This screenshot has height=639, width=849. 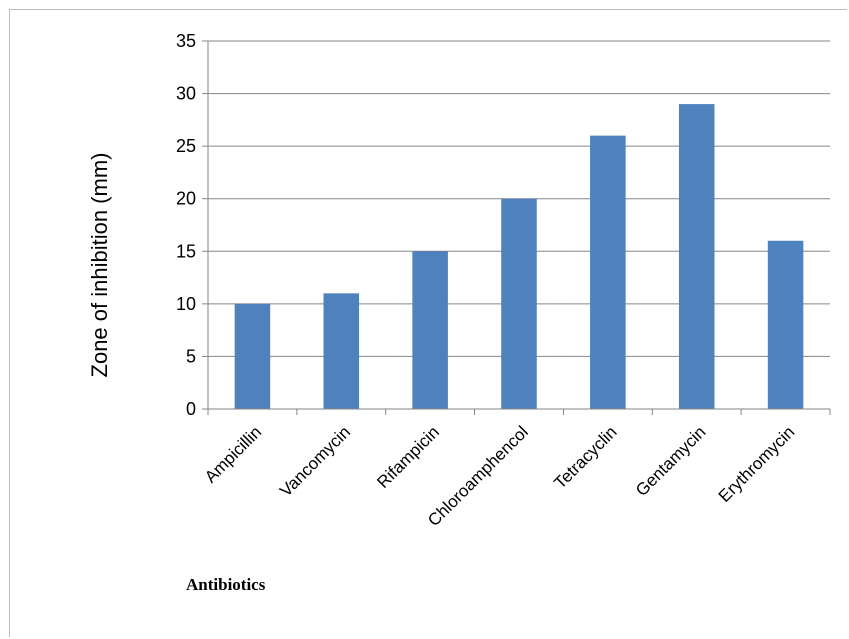 What do you see at coordinates (226, 584) in the screenshot?
I see `x-axis-label: Antibiotics` at bounding box center [226, 584].